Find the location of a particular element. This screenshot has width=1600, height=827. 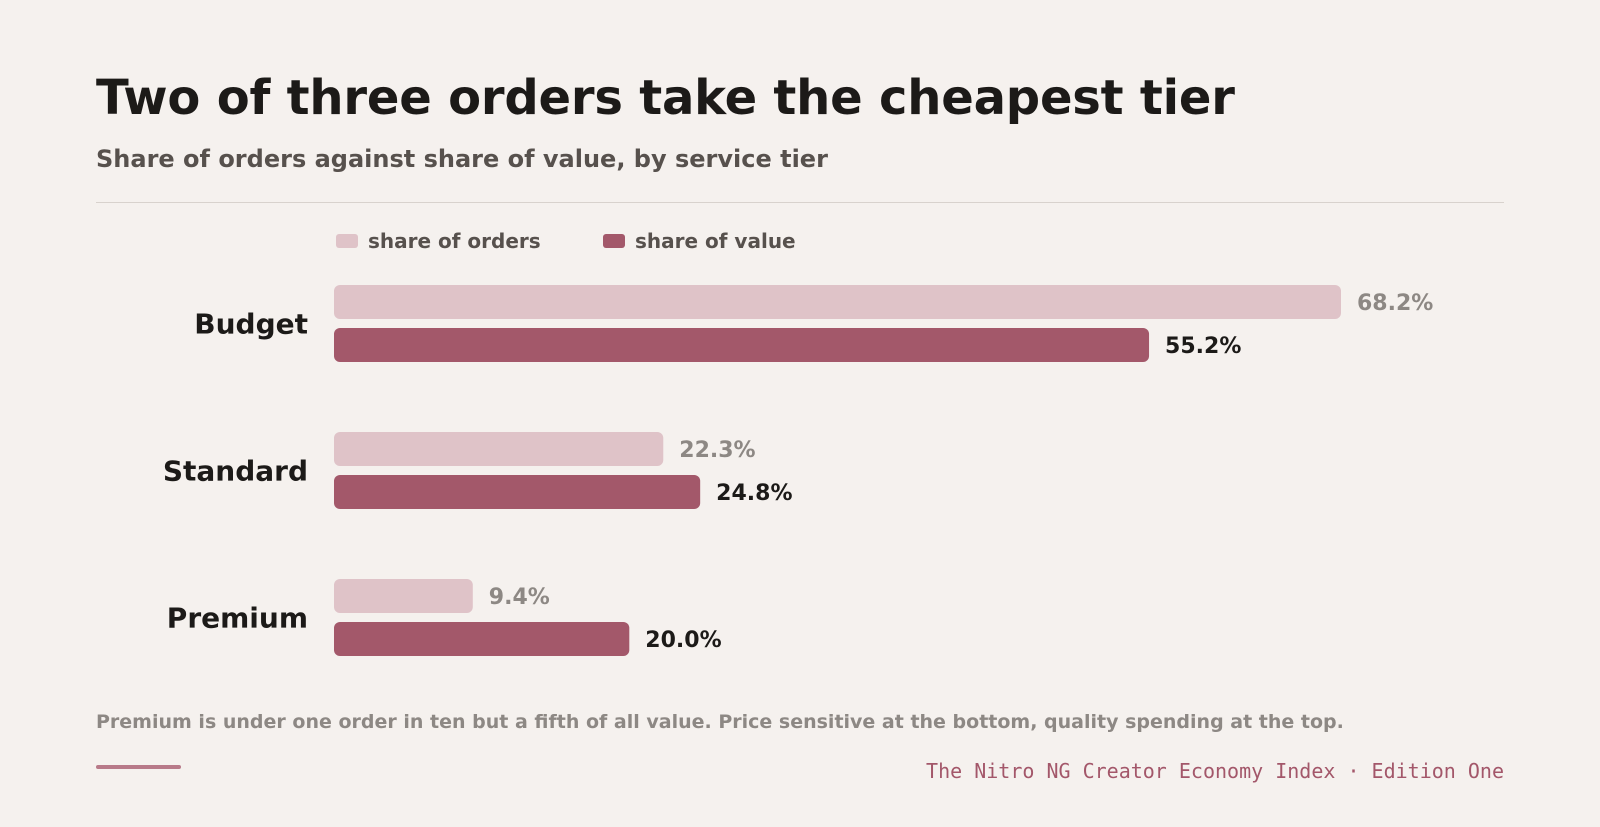

bar-standard-orders is located at coordinates (499, 449).